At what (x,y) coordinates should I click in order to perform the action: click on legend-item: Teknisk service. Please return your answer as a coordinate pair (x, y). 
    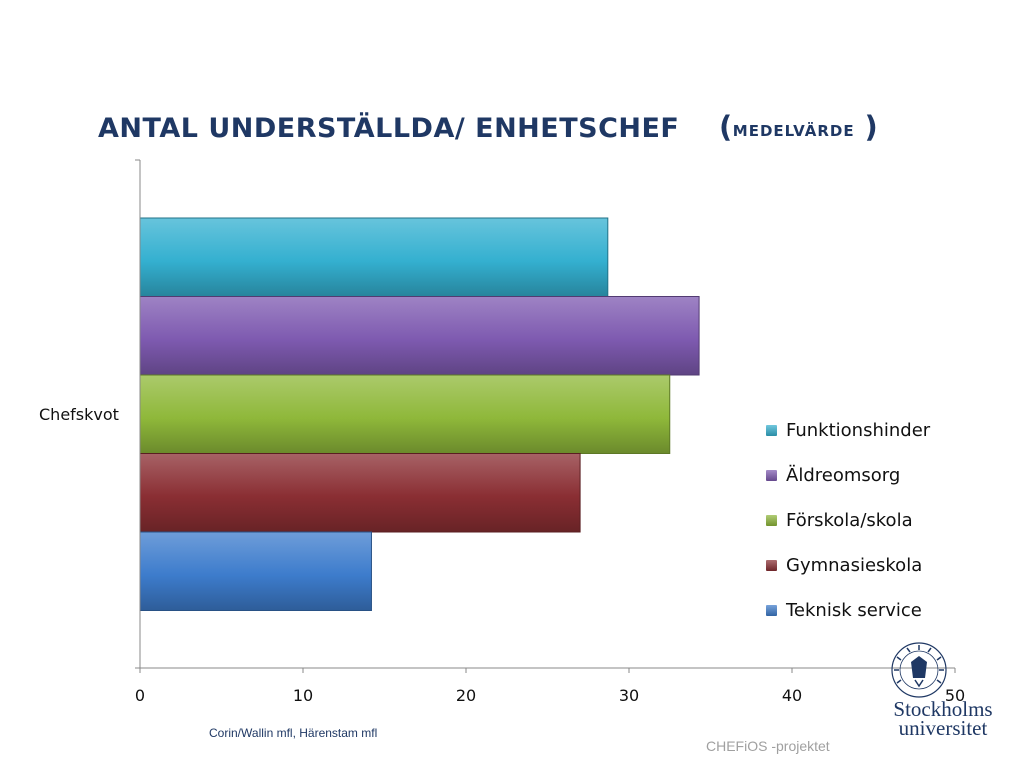
    Looking at the image, I should click on (848, 610).